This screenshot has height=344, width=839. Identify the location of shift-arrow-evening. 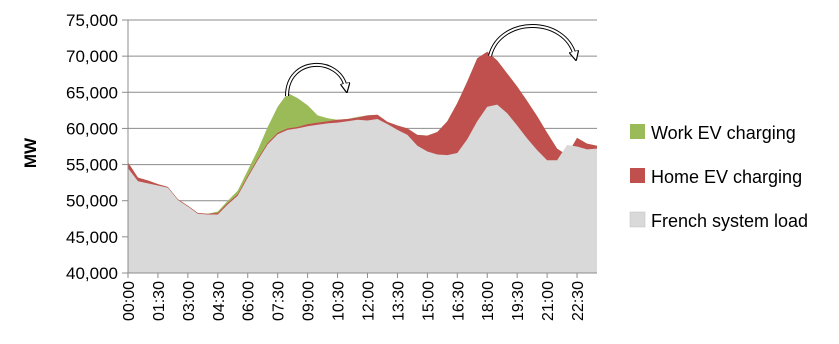
(531, 40).